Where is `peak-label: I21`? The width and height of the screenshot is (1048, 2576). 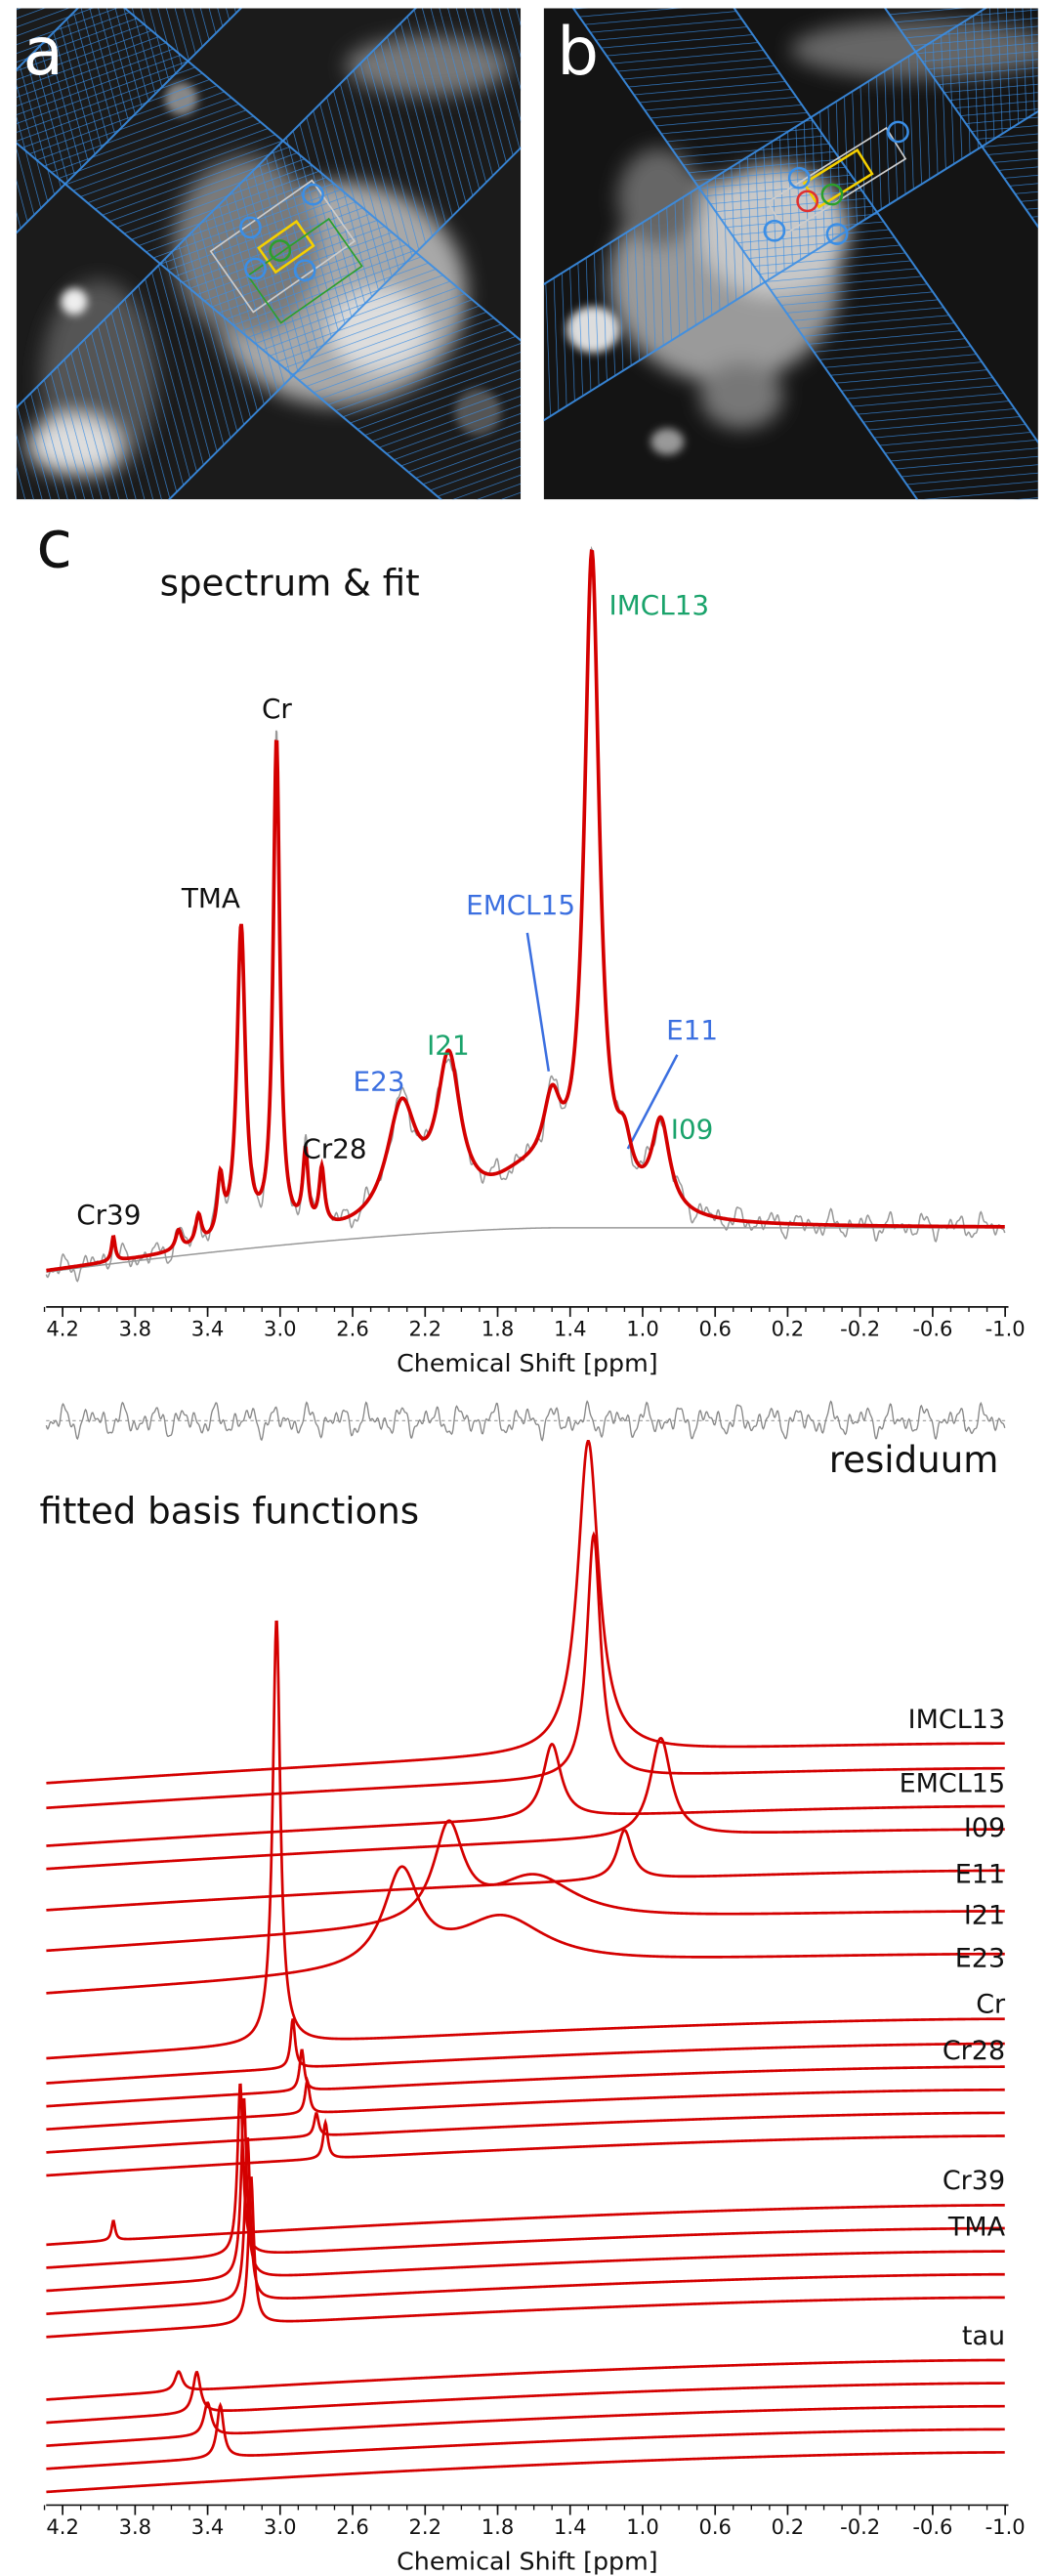
peak-label: I21 is located at coordinates (449, 1045).